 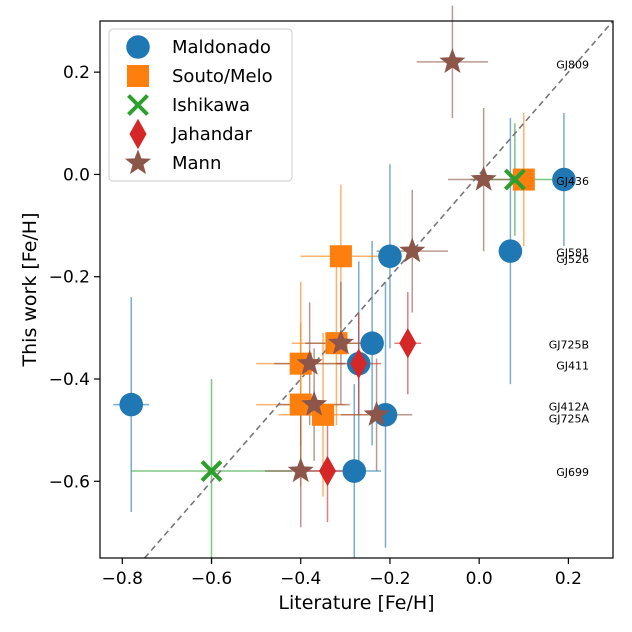 I want to click on legend-item-maldonado: Maldonado, so click(x=198, y=47).